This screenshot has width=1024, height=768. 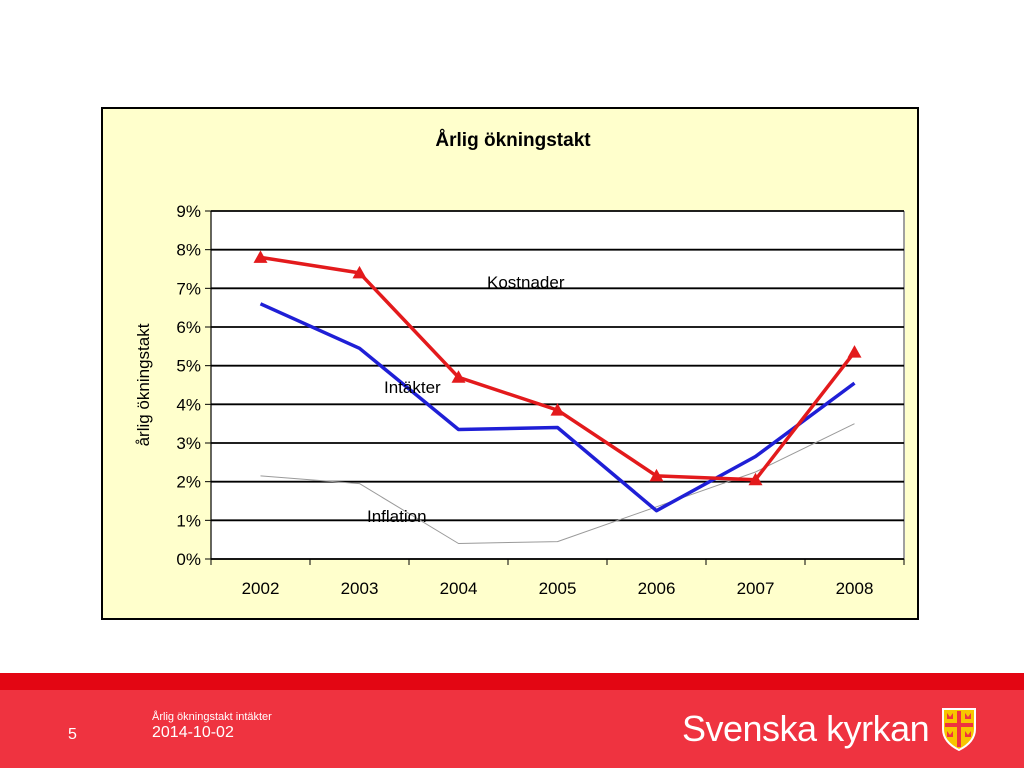 What do you see at coordinates (261, 588) in the screenshot?
I see `x-tick-label: 2002` at bounding box center [261, 588].